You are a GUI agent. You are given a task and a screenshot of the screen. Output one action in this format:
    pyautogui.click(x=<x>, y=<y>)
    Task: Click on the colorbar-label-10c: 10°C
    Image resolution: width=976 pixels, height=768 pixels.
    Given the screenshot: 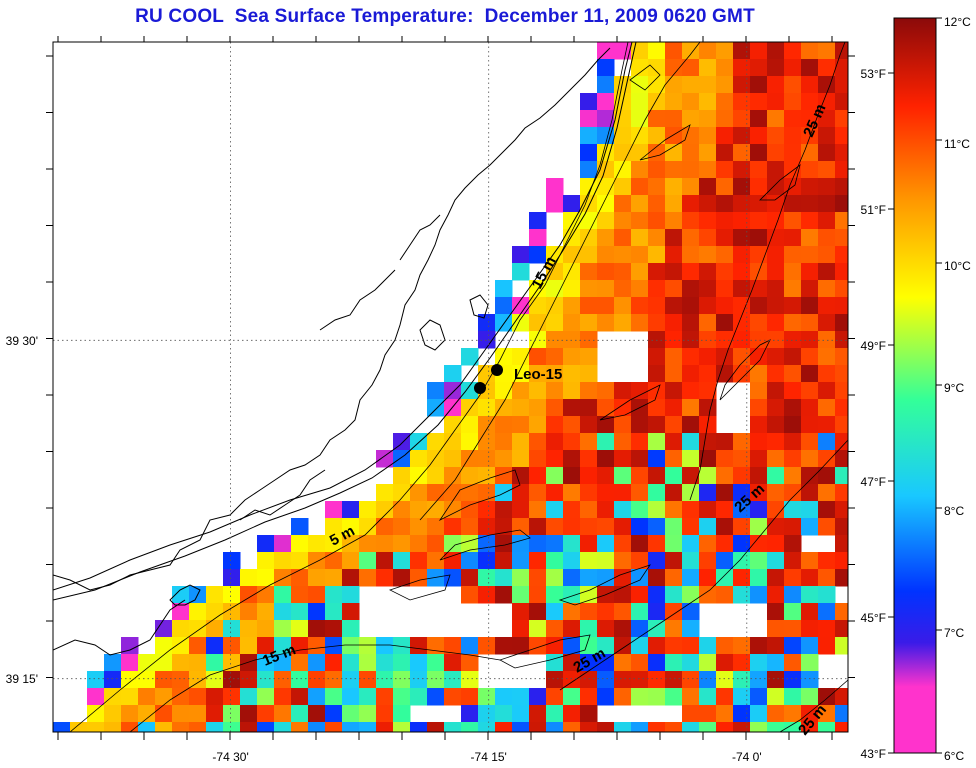 What is the action you would take?
    pyautogui.click(x=957, y=266)
    